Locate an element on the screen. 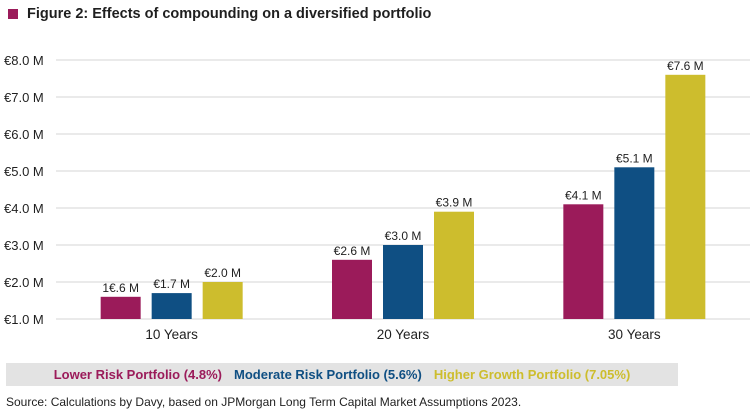 This screenshot has width=750, height=420. data-label: €3.0 M is located at coordinates (403, 236).